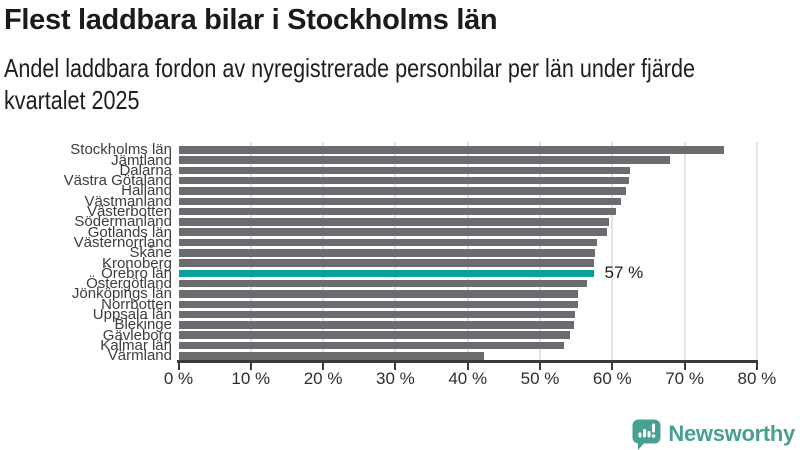 The image size is (800, 450). What do you see at coordinates (757, 378) in the screenshot?
I see `x-axis-tick-label-80: 80 %` at bounding box center [757, 378].